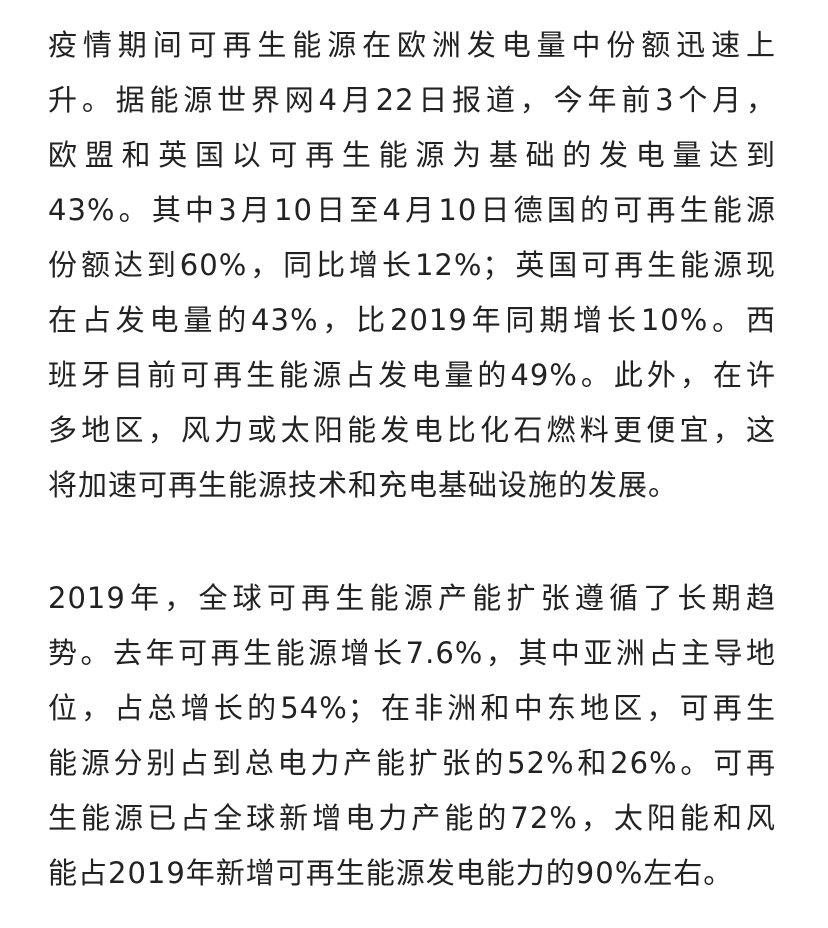 The height and width of the screenshot is (928, 828). Describe the element at coordinates (363, 485) in the screenshot. I see `text-line: 将加速可再生能源技术和充电基础设施的发展。` at that location.